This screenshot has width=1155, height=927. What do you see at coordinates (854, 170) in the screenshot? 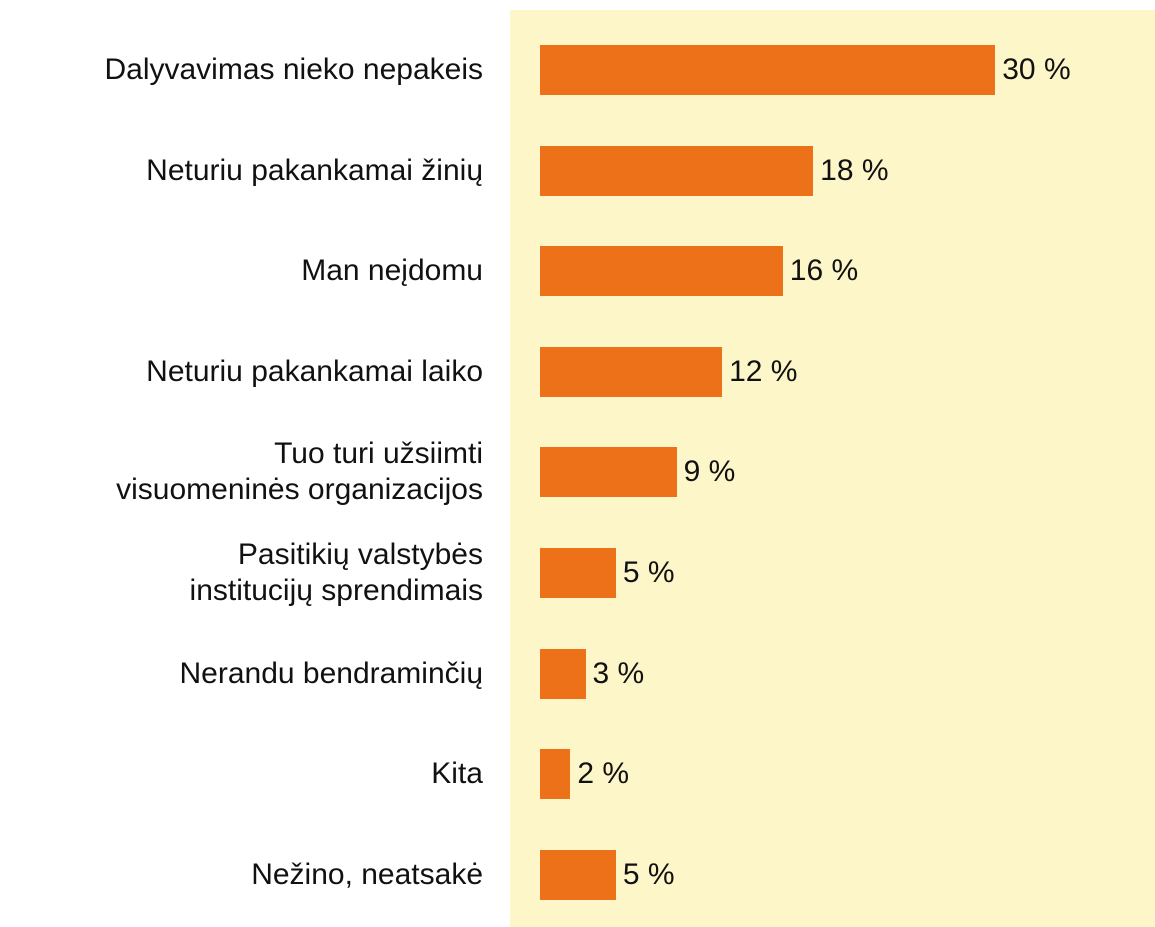
I see `value-label: 18 %` at bounding box center [854, 170].